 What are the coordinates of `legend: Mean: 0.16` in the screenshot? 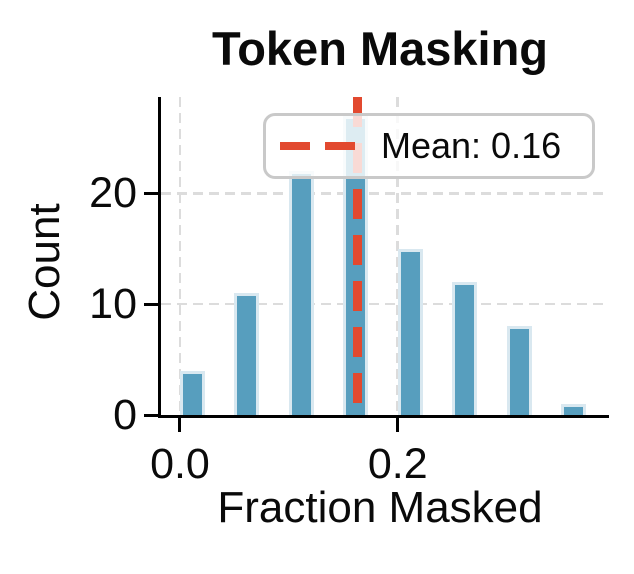 It's located at (429, 146).